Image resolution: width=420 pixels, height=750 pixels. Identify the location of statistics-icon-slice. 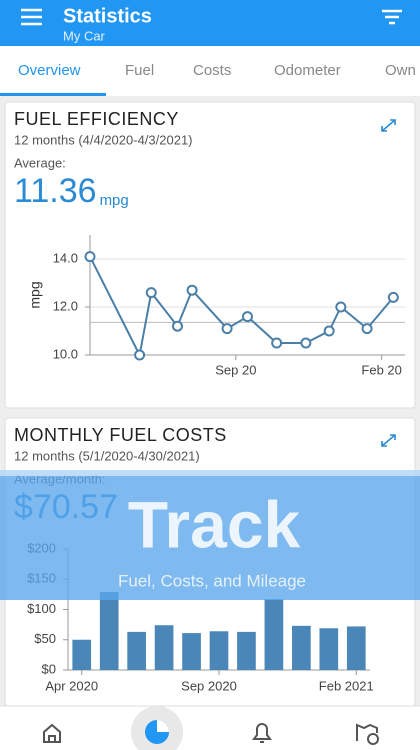
(163, 726).